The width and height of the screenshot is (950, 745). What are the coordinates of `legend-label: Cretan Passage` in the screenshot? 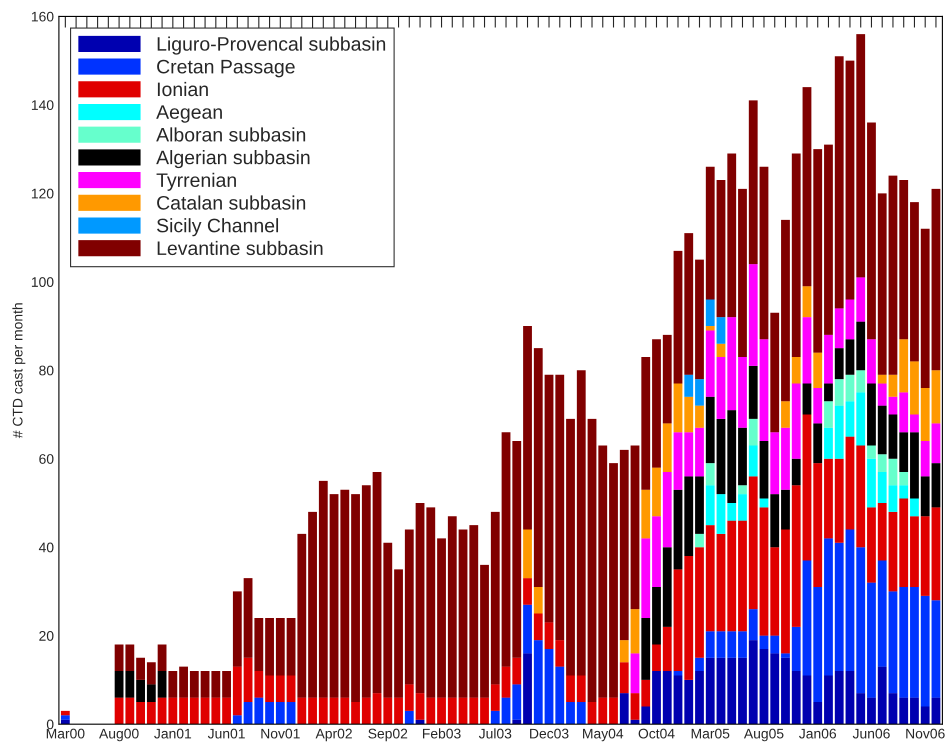 It's located at (226, 69).